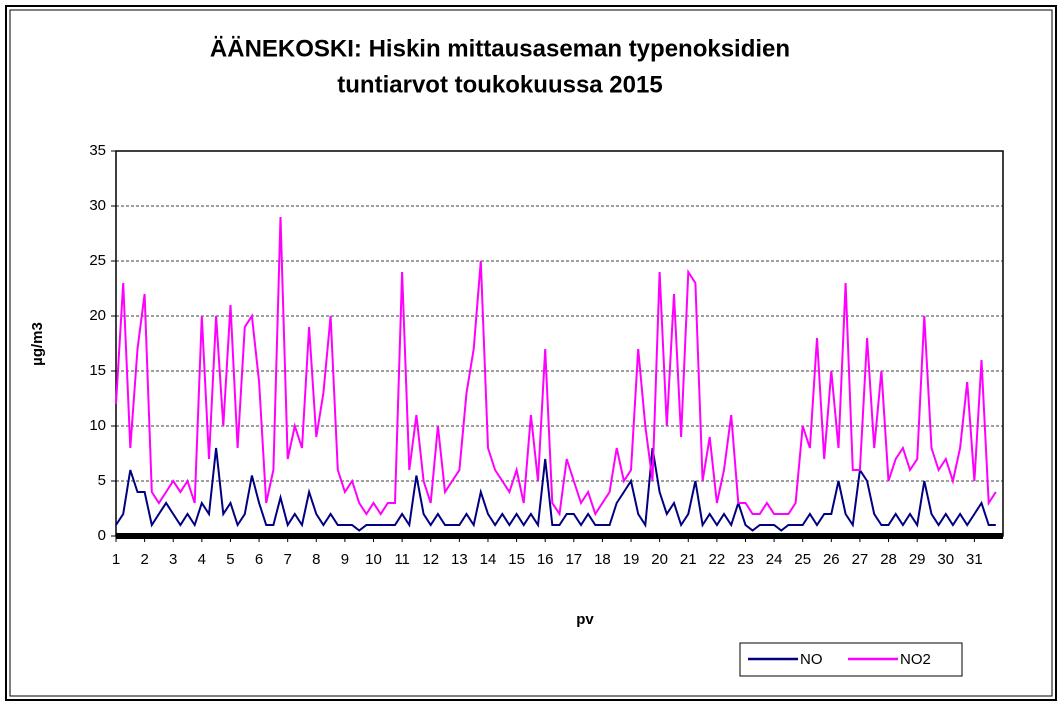  Describe the element at coordinates (97, 205) in the screenshot. I see `y-tick-label: 30` at that location.